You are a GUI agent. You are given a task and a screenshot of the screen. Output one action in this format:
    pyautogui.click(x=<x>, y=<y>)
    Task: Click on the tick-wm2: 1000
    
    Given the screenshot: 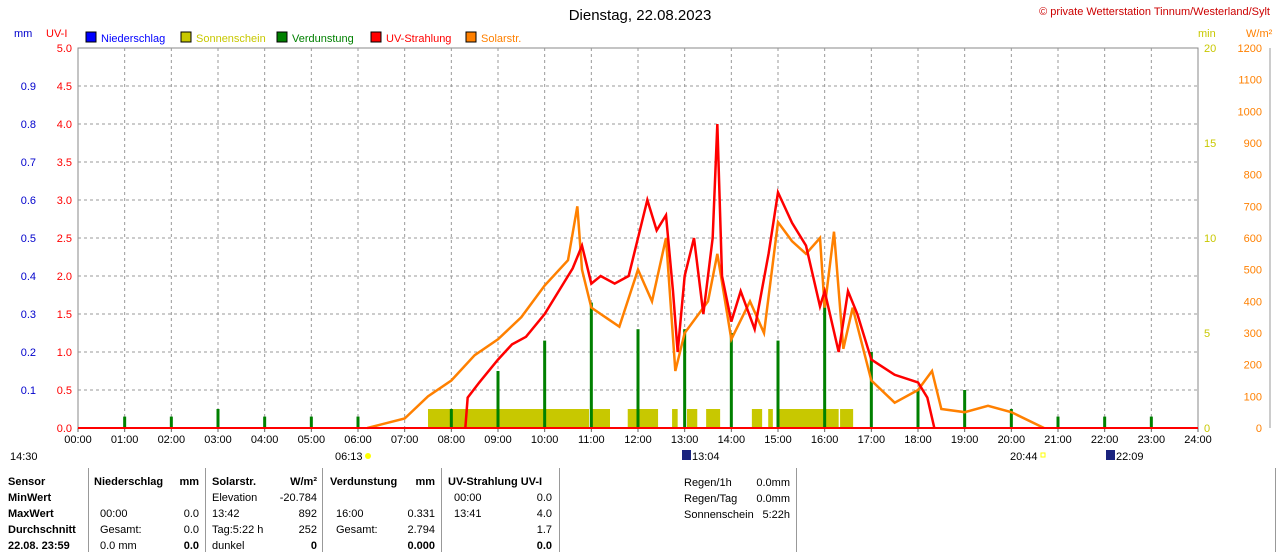 What is the action you would take?
    pyautogui.click(x=1250, y=112)
    